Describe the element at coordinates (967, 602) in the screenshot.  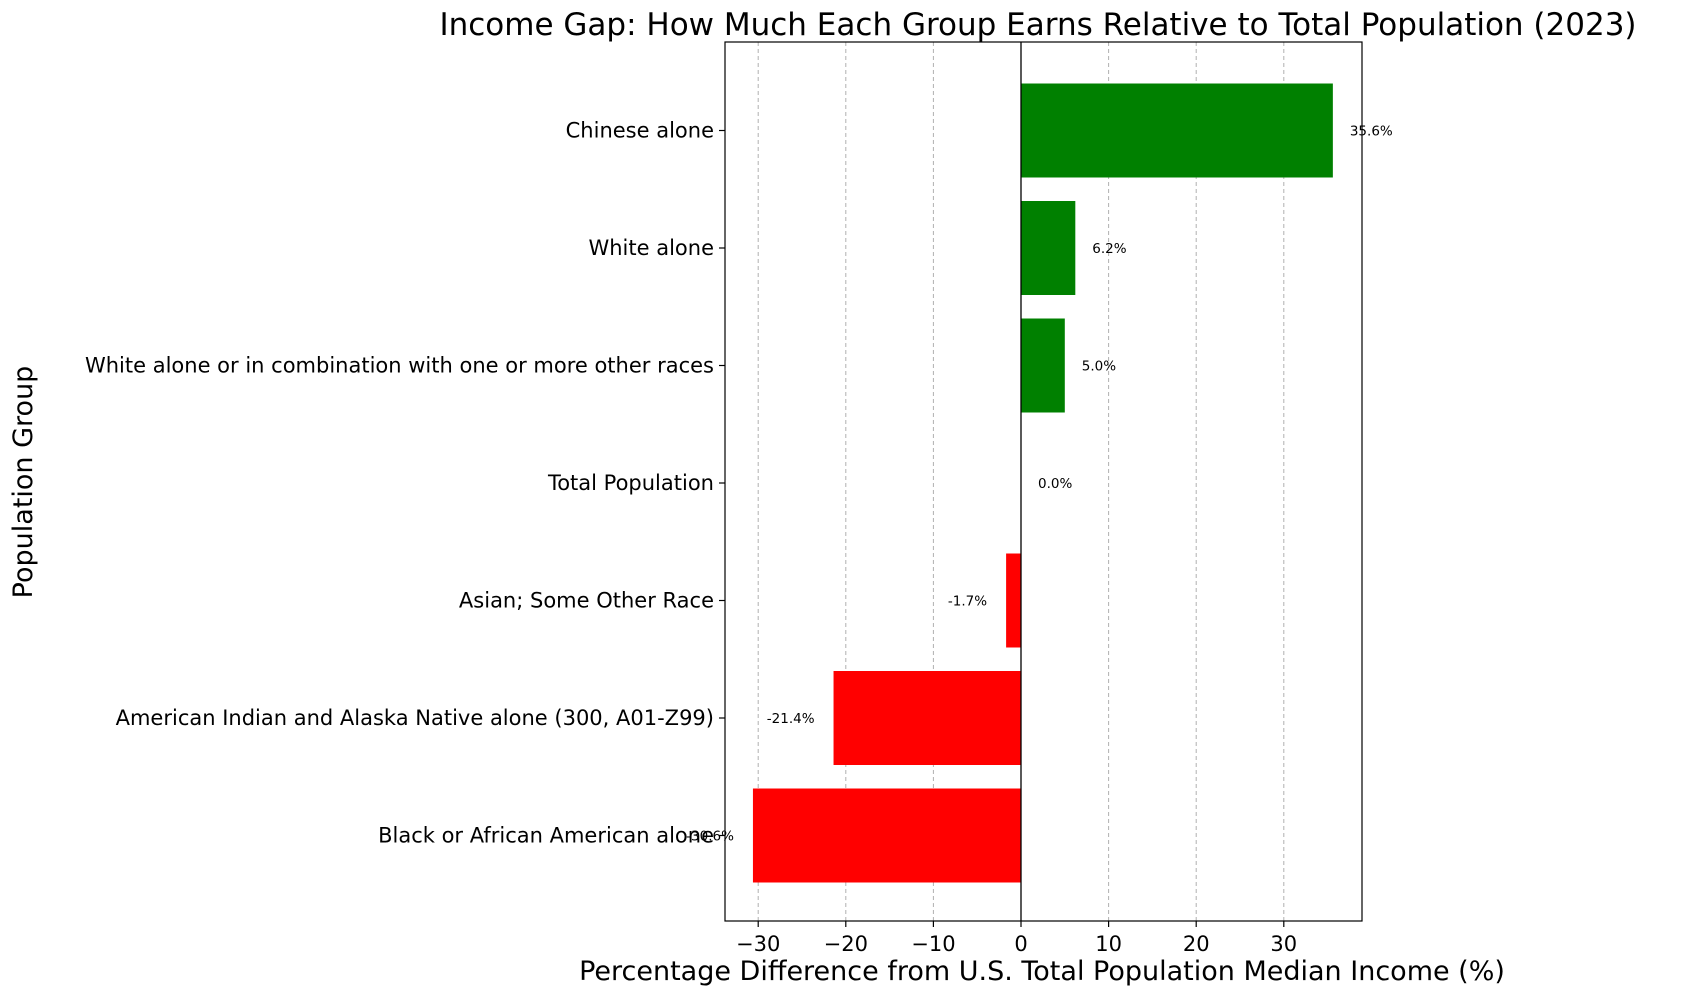
I see `data-label: -1.7%` at that location.